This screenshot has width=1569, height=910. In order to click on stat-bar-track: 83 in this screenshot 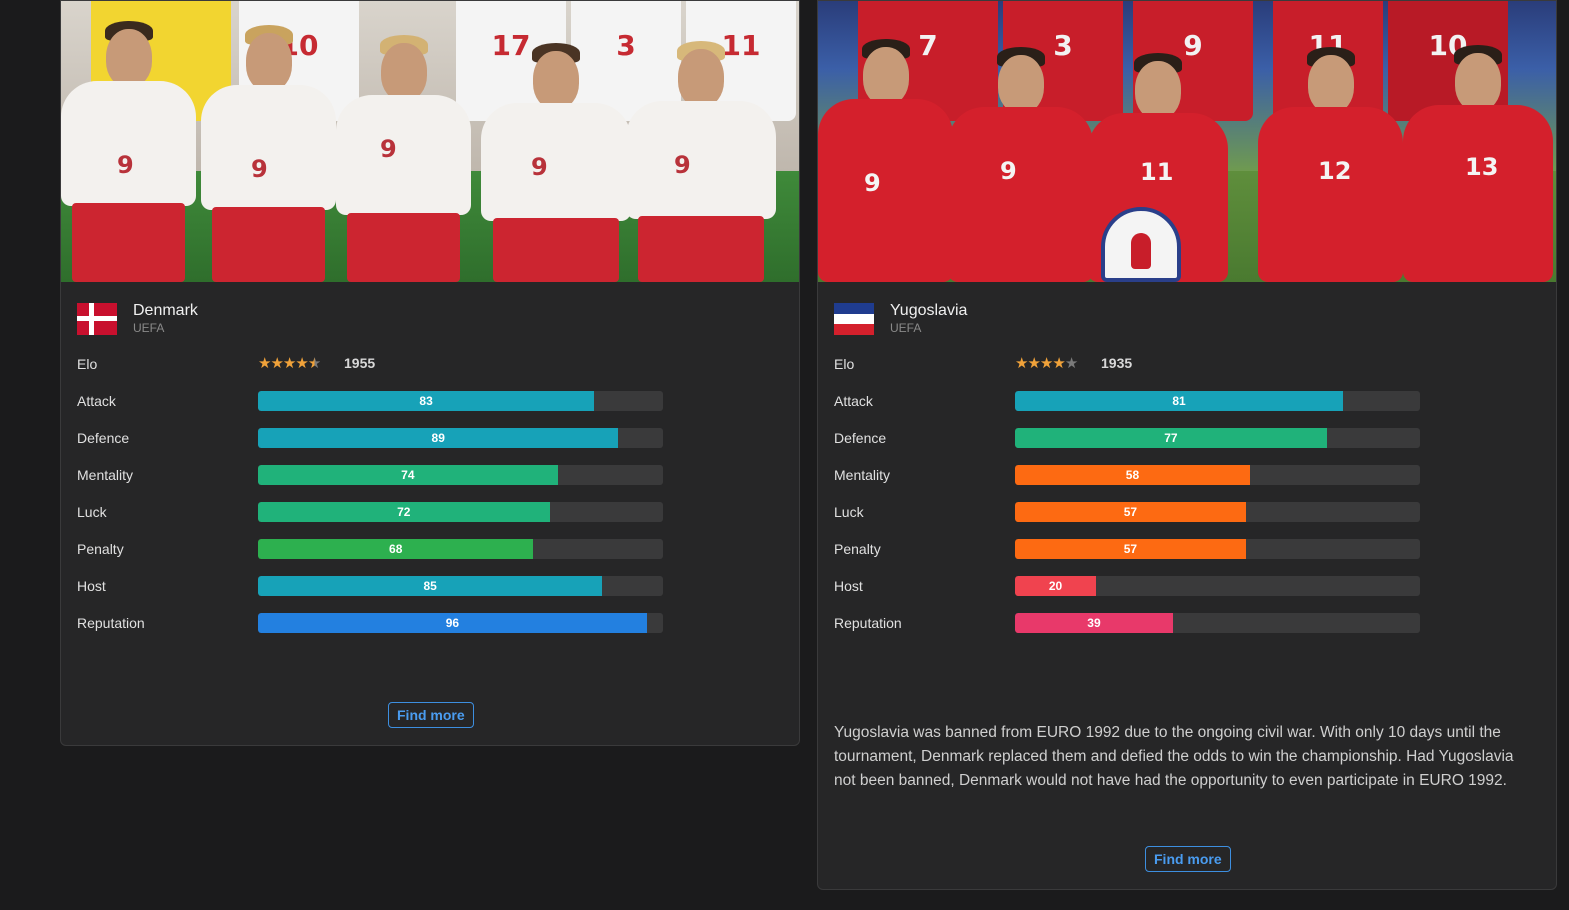, I will do `click(460, 401)`.